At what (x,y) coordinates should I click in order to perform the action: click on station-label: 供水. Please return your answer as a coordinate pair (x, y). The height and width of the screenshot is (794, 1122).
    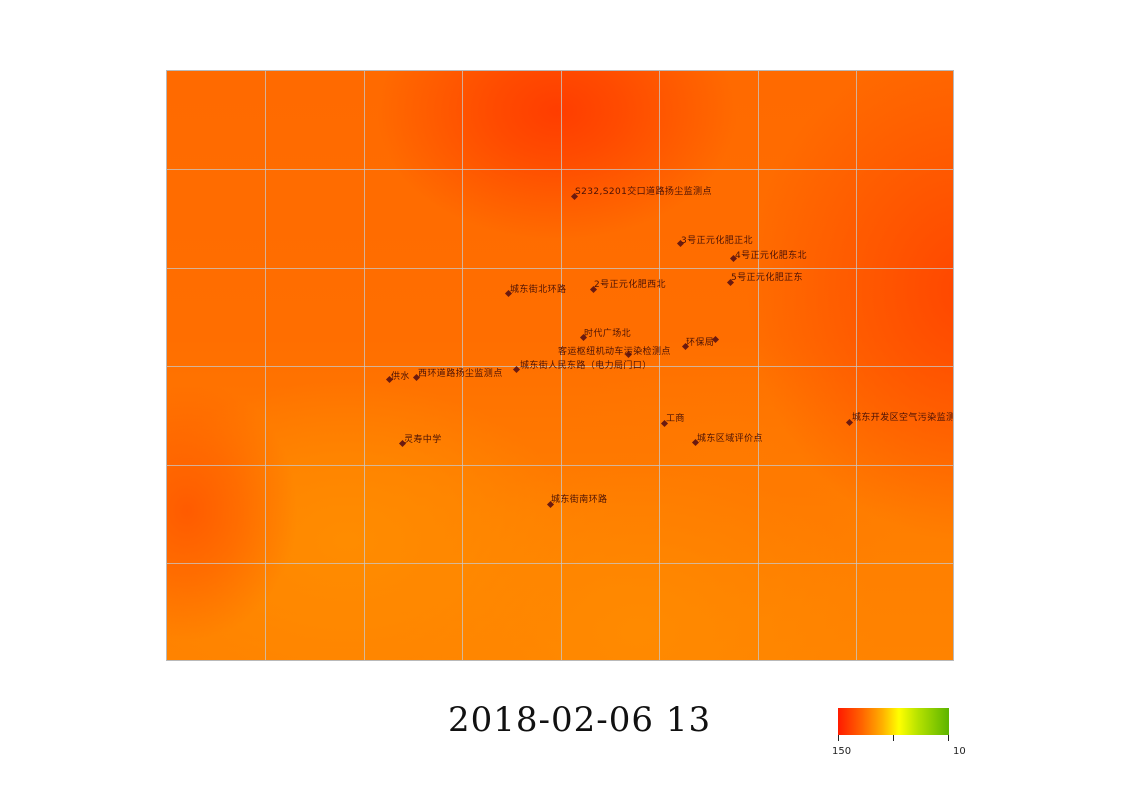
    Looking at the image, I should click on (400, 377).